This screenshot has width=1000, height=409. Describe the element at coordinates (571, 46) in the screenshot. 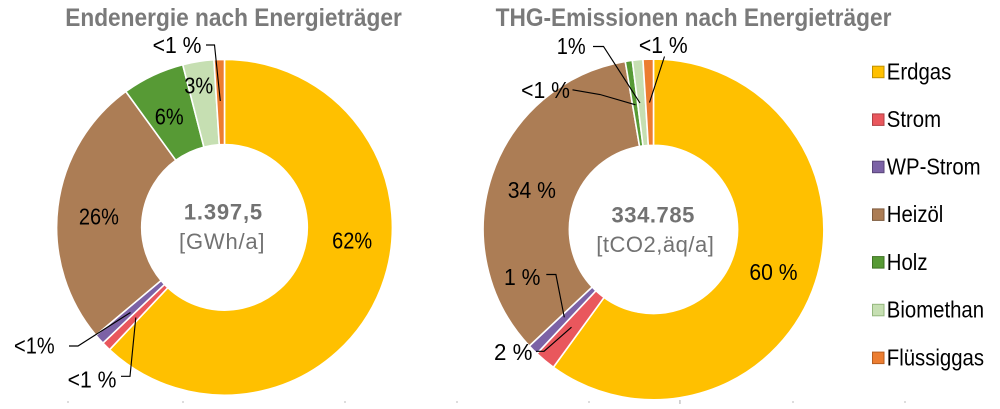

I see `svg-text: 1%` at that location.